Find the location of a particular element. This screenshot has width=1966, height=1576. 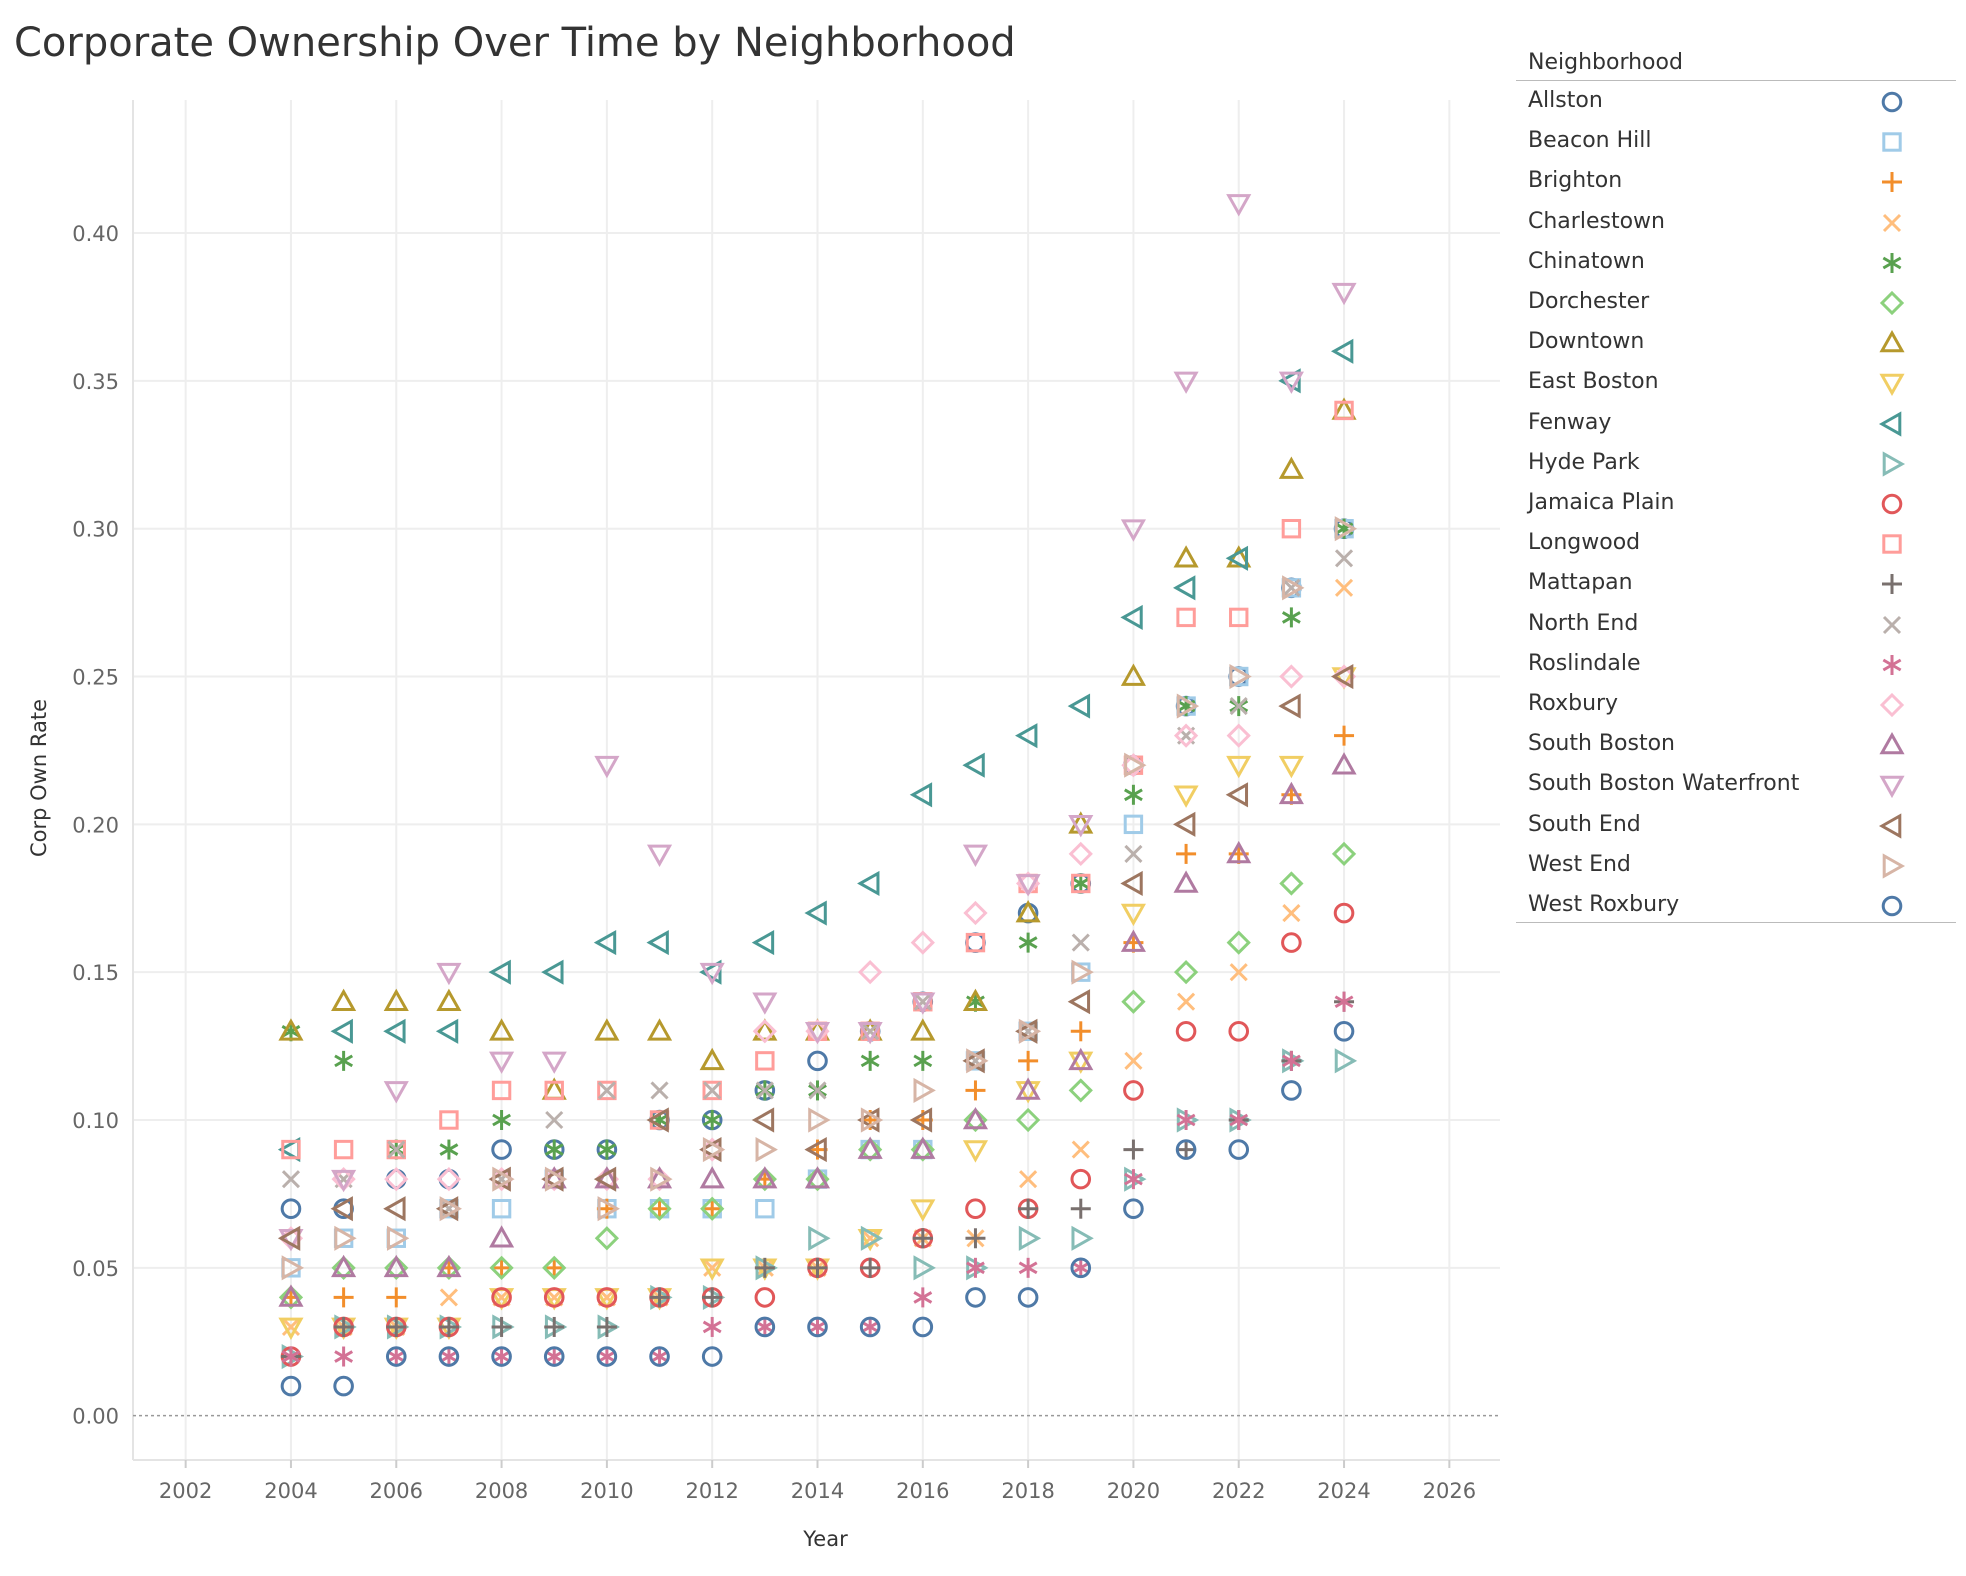

legend-item: Allston is located at coordinates (1738, 102).